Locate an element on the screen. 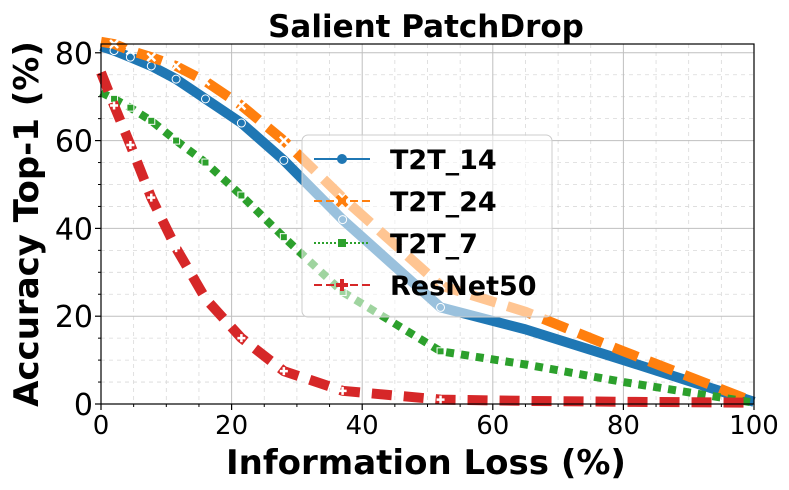 The image size is (789, 490). legend-box is located at coordinates (427, 226).